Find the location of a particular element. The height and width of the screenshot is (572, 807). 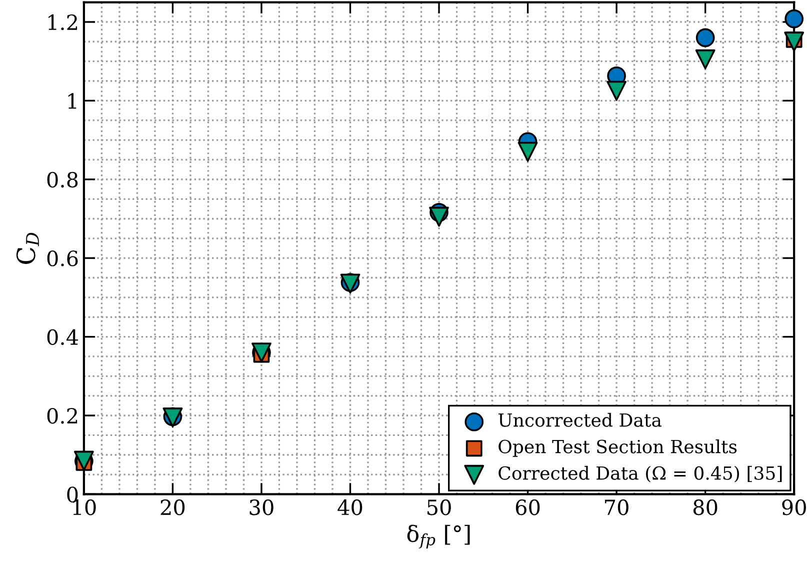

x-tick-label: 50 is located at coordinates (439, 507).